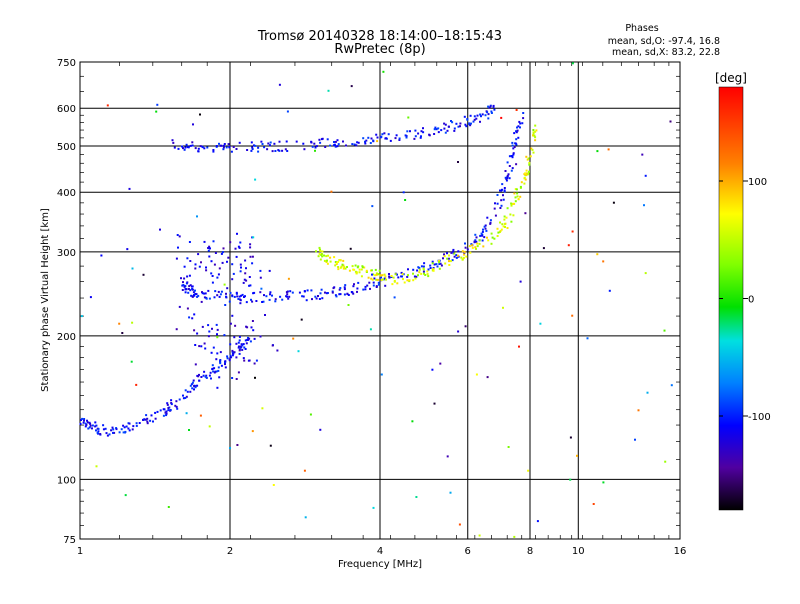  I want to click on y-tick-label: 400, so click(66, 193).